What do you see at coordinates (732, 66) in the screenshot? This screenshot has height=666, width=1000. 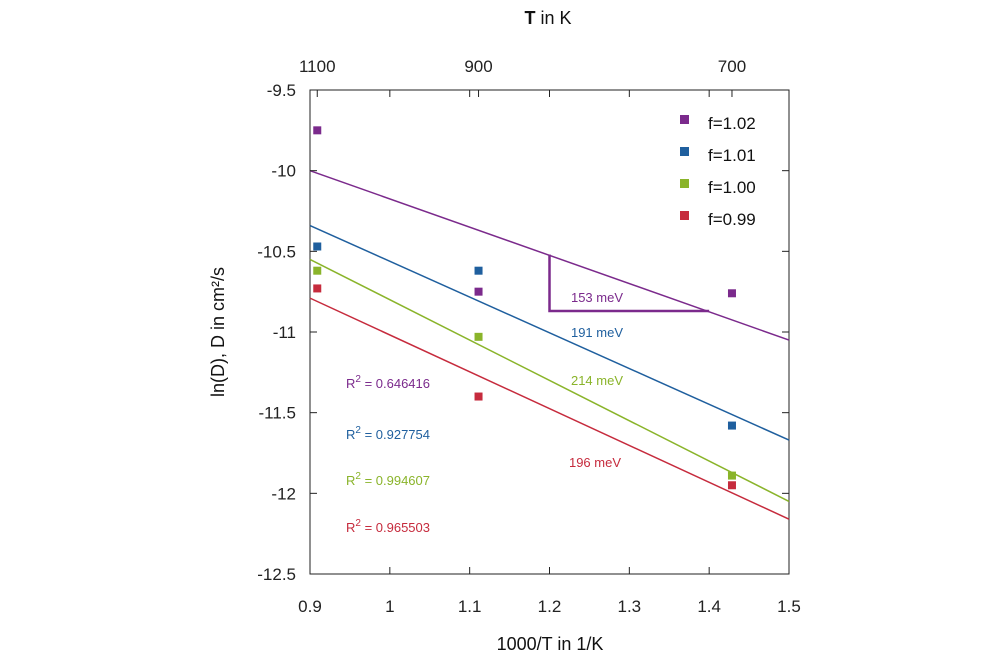 I see `top-tick-label: 700` at bounding box center [732, 66].